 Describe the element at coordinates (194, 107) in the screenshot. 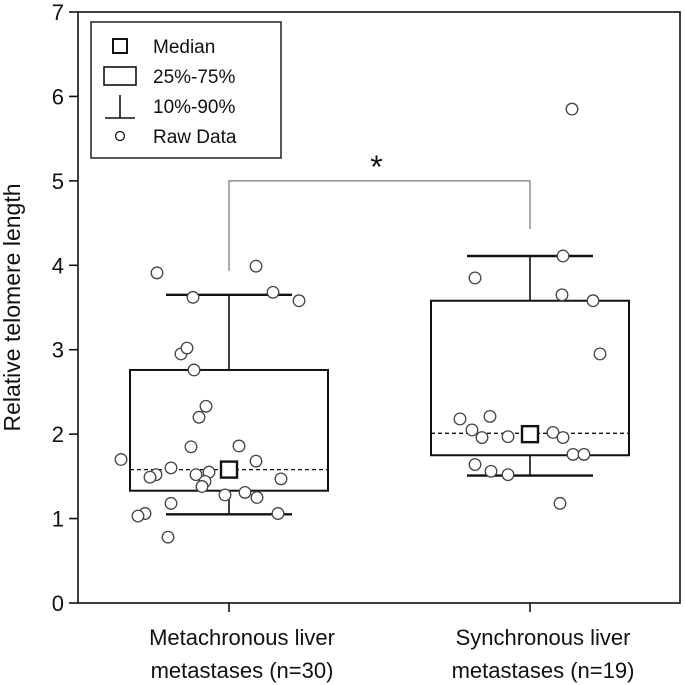

I see `legend-label: 10%-90%` at that location.